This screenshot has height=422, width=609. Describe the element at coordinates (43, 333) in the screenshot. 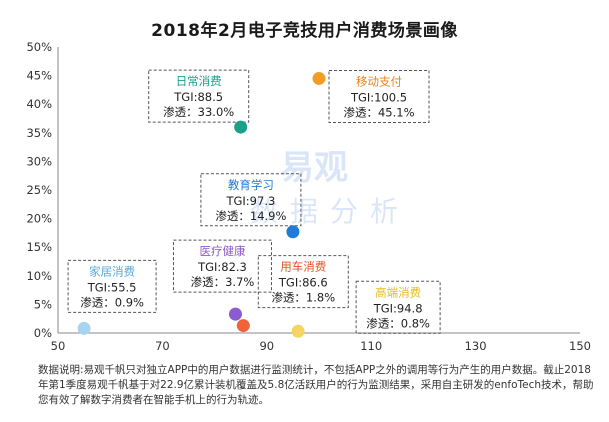

I see `y-tick-label: 0%` at that location.